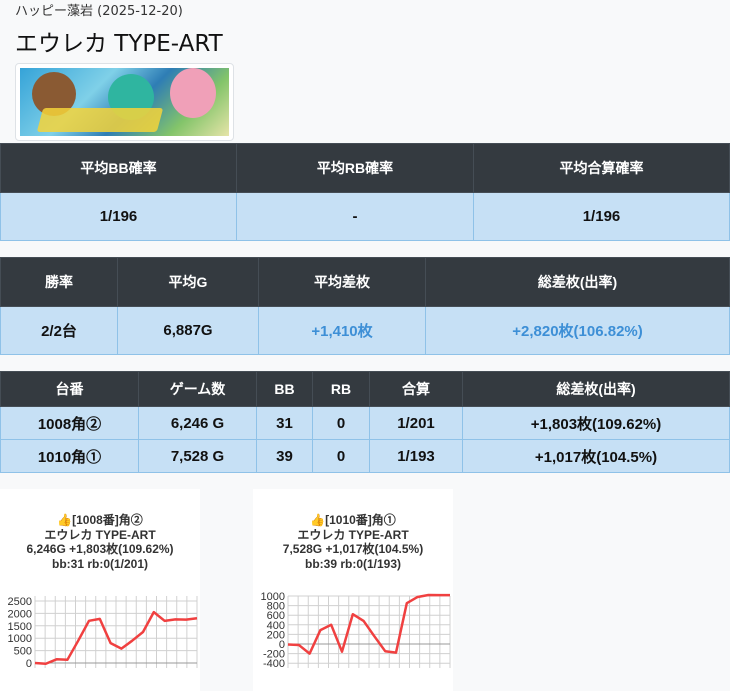  Describe the element at coordinates (601, 216) in the screenshot. I see `value-avg-total: 1/196` at that location.